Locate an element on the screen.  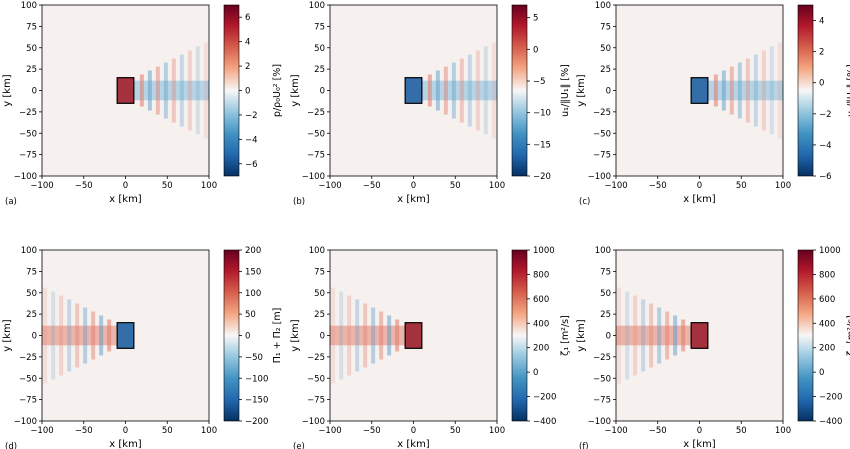
x-tick-label: 100 is located at coordinates (497, 186).